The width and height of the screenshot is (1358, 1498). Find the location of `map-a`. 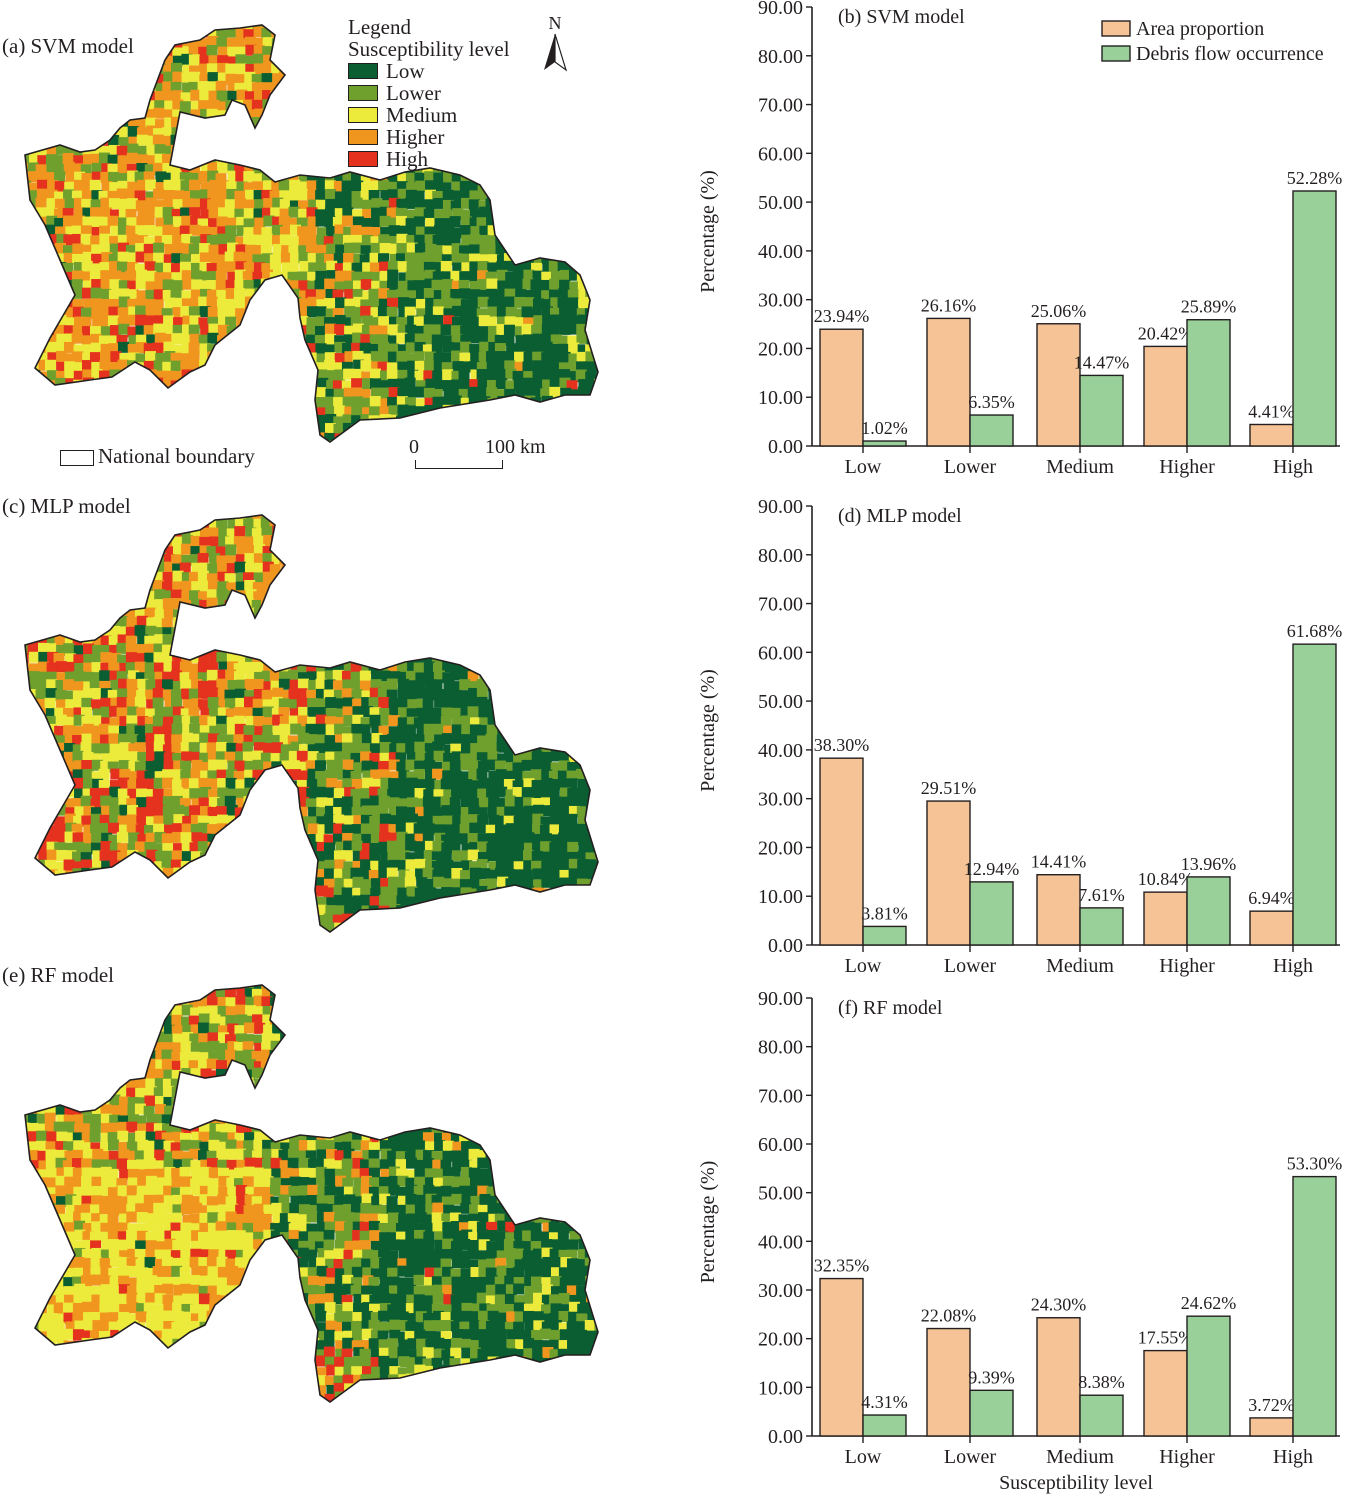

map-a is located at coordinates (311, 233).